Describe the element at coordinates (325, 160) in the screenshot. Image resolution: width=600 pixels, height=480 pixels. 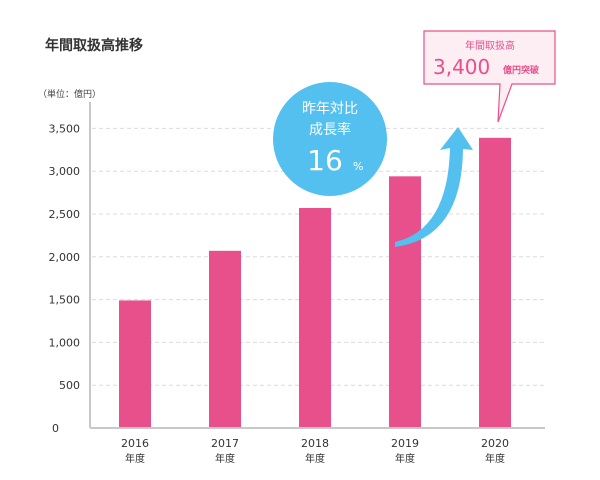
I see `growth-value: 16` at that location.